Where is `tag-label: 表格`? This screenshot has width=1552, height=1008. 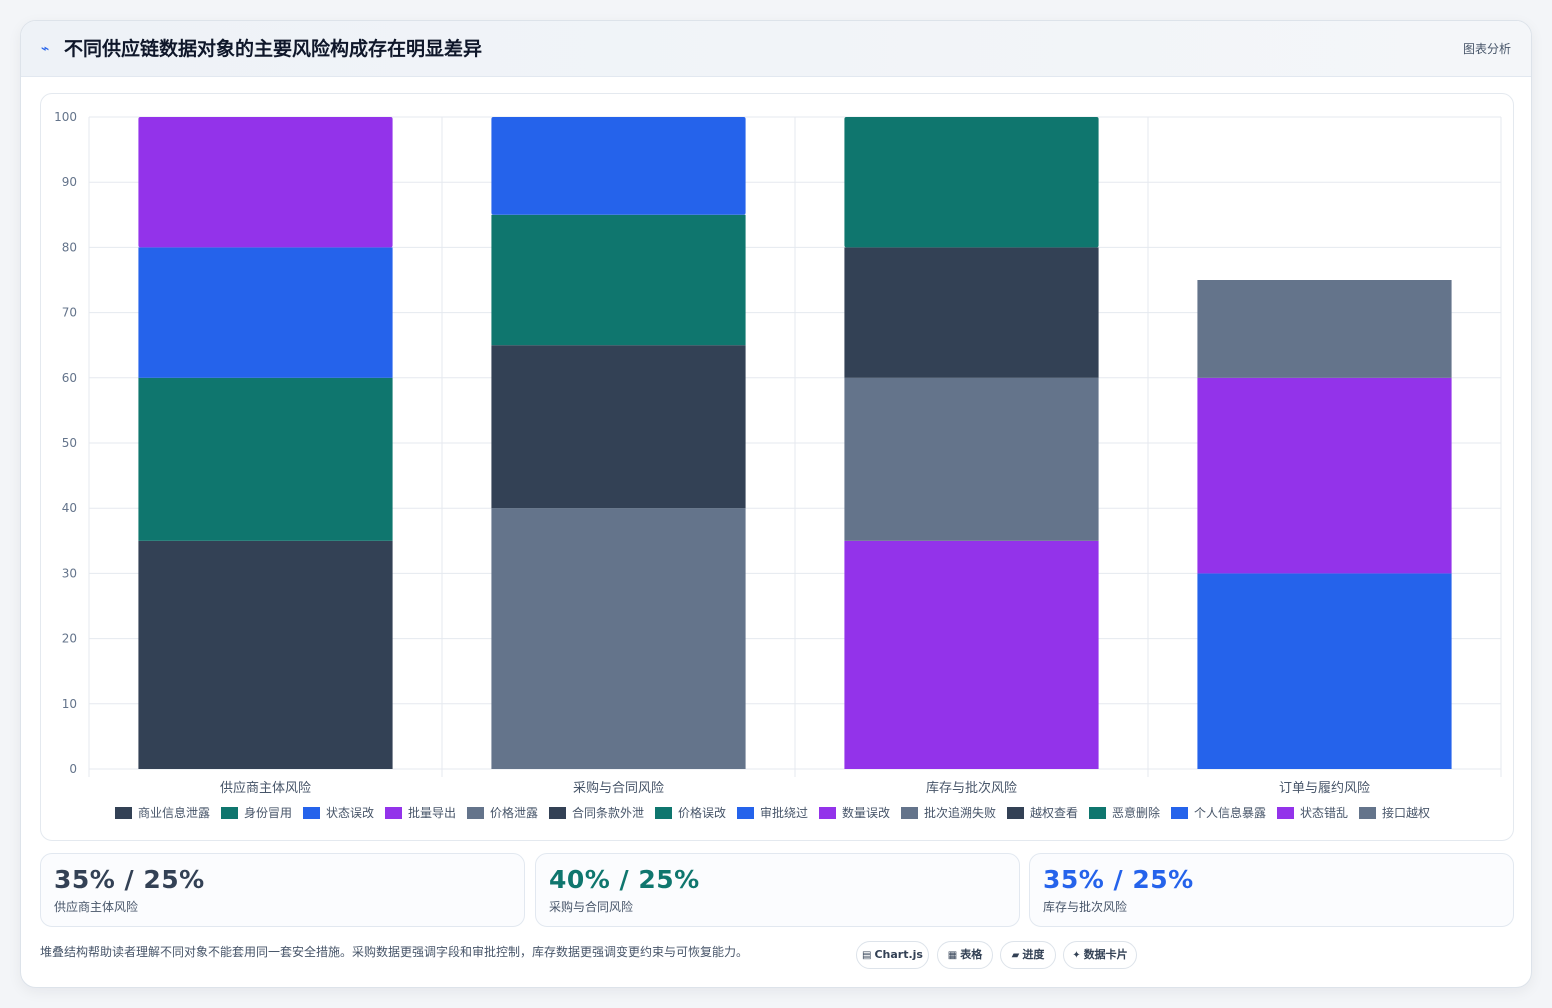
tag-label: 表格 is located at coordinates (971, 954).